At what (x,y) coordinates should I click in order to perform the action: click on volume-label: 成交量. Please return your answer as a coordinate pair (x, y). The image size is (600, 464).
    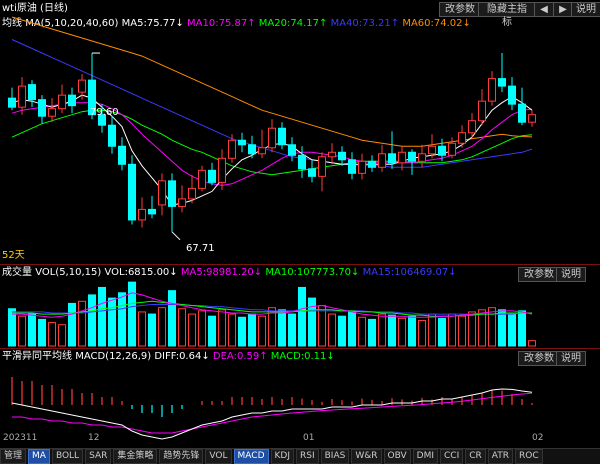
    Looking at the image, I should click on (17, 272).